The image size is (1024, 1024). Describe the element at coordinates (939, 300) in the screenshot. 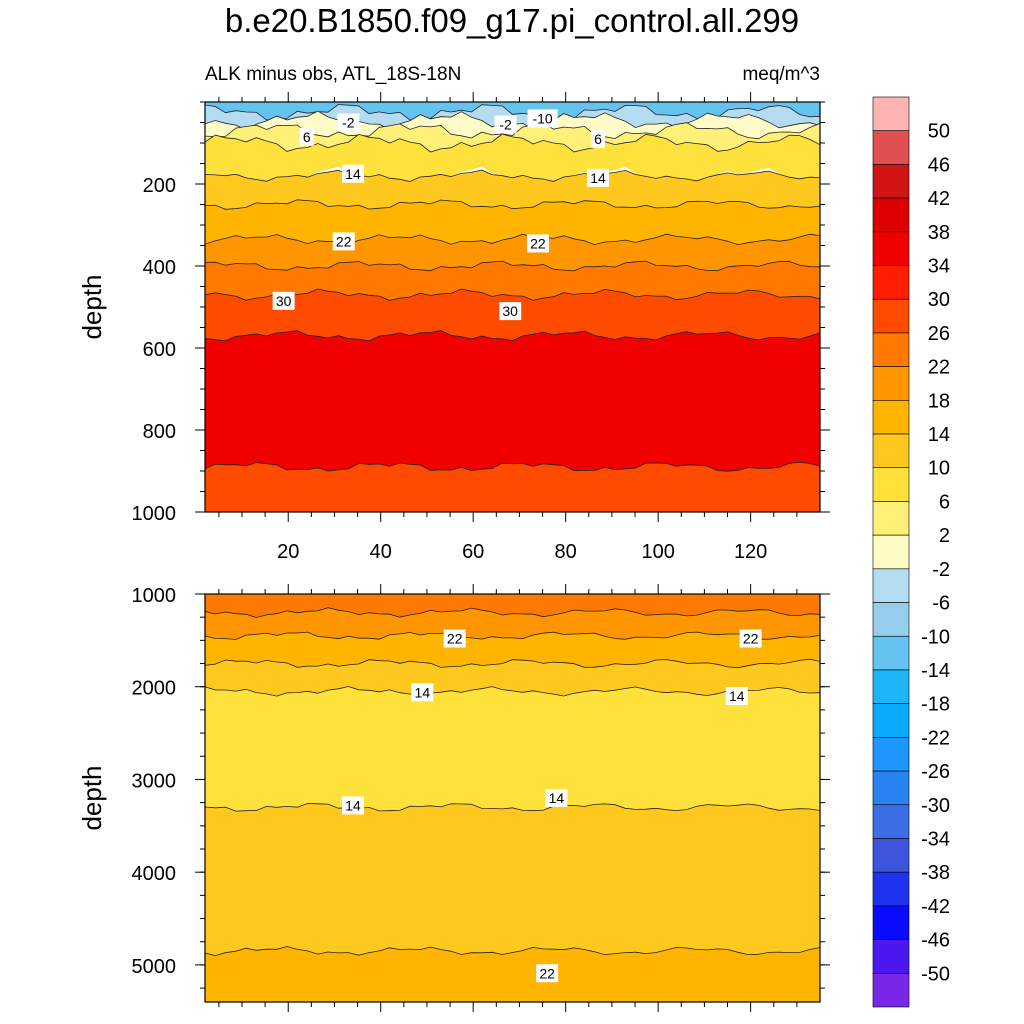

I see `colorbar-label: 30` at that location.